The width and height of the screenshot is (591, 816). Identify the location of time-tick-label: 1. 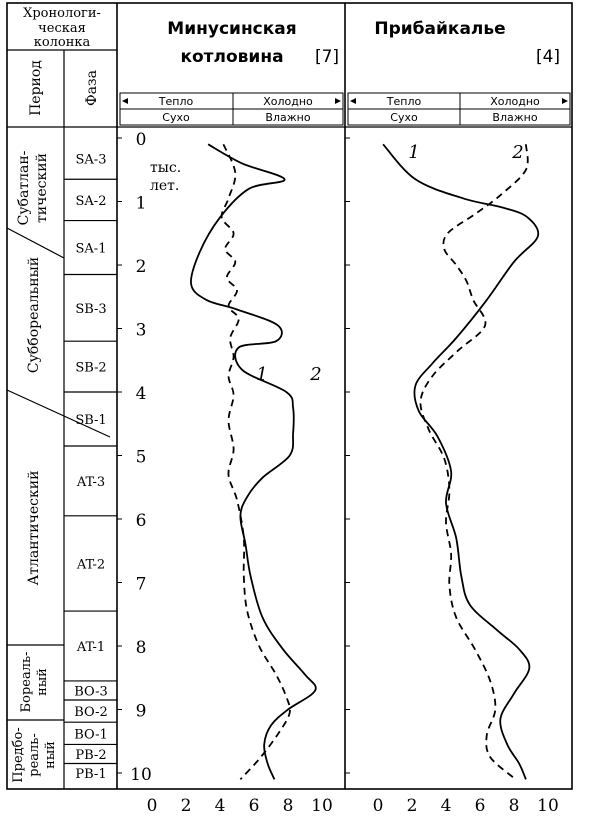
(141, 204).